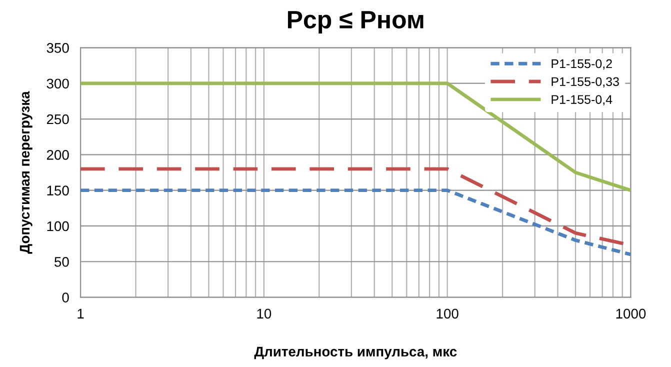 This screenshot has width=671, height=367. Describe the element at coordinates (582, 64) in the screenshot. I see `legend-label: Р1-155-0,2` at that location.